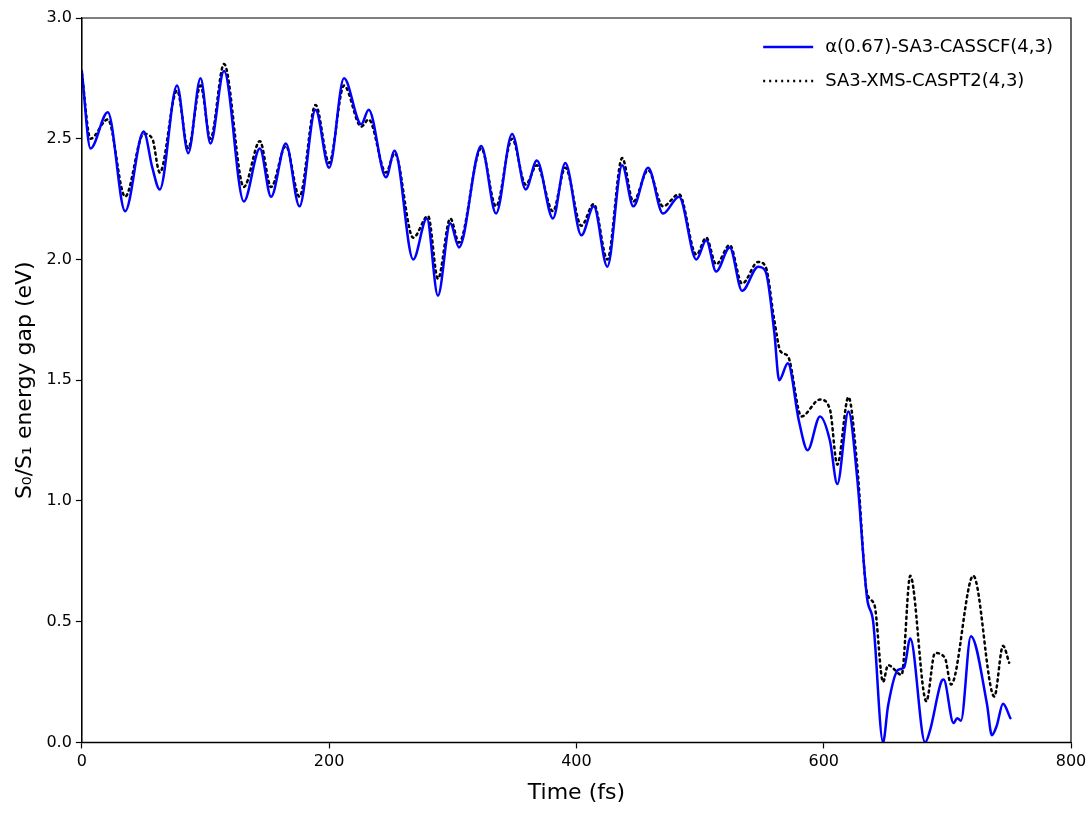  Describe the element at coordinates (329, 761) in the screenshot. I see `x-tick-label: 200` at that location.